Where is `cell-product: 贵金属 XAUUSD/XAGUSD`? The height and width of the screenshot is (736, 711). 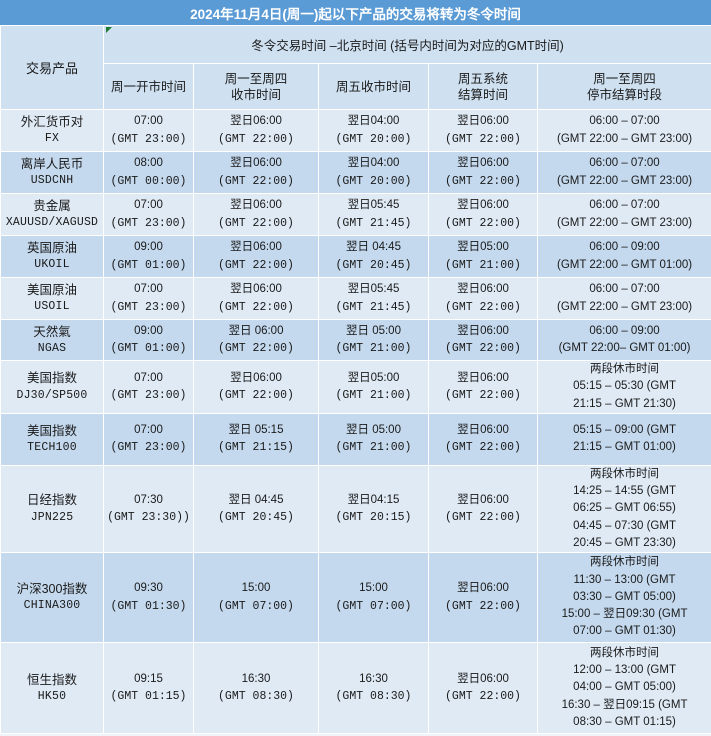 cell-product: 贵金属 XAUUSD/XAGUSD is located at coordinates (52, 214).